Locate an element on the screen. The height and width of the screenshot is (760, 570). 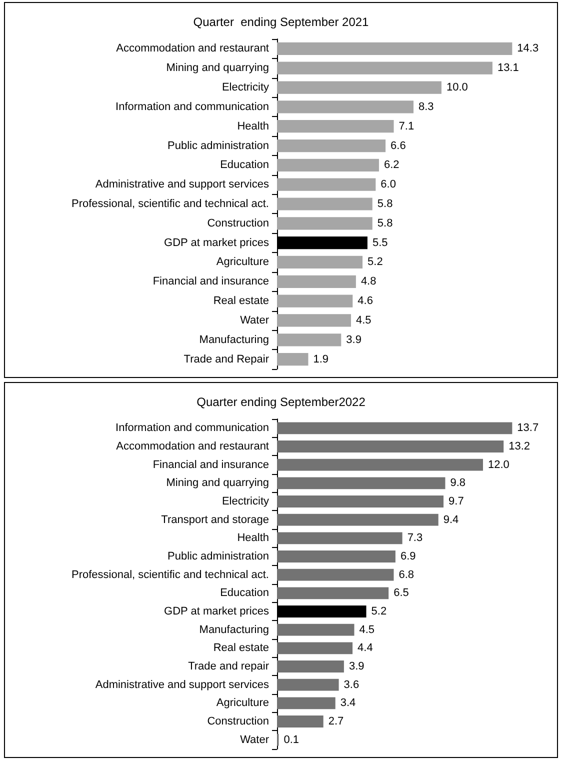
data-label: 14.3 is located at coordinates (528, 48).